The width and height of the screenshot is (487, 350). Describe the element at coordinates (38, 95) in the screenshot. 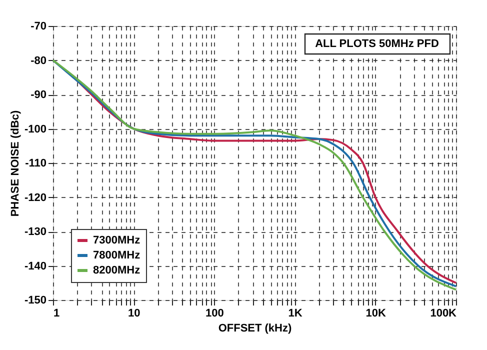

I see `y-tick-label: -90` at that location.